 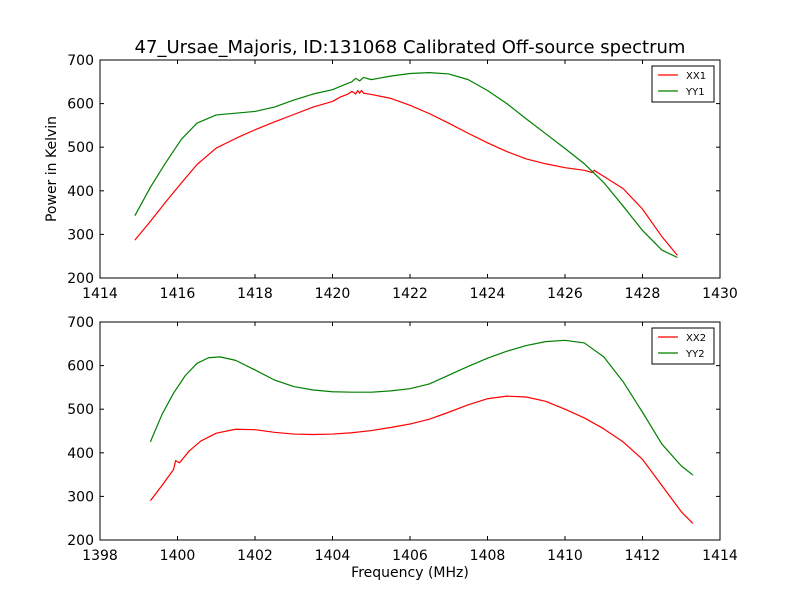 I want to click on x-tick-label: 1400, so click(x=178, y=556).